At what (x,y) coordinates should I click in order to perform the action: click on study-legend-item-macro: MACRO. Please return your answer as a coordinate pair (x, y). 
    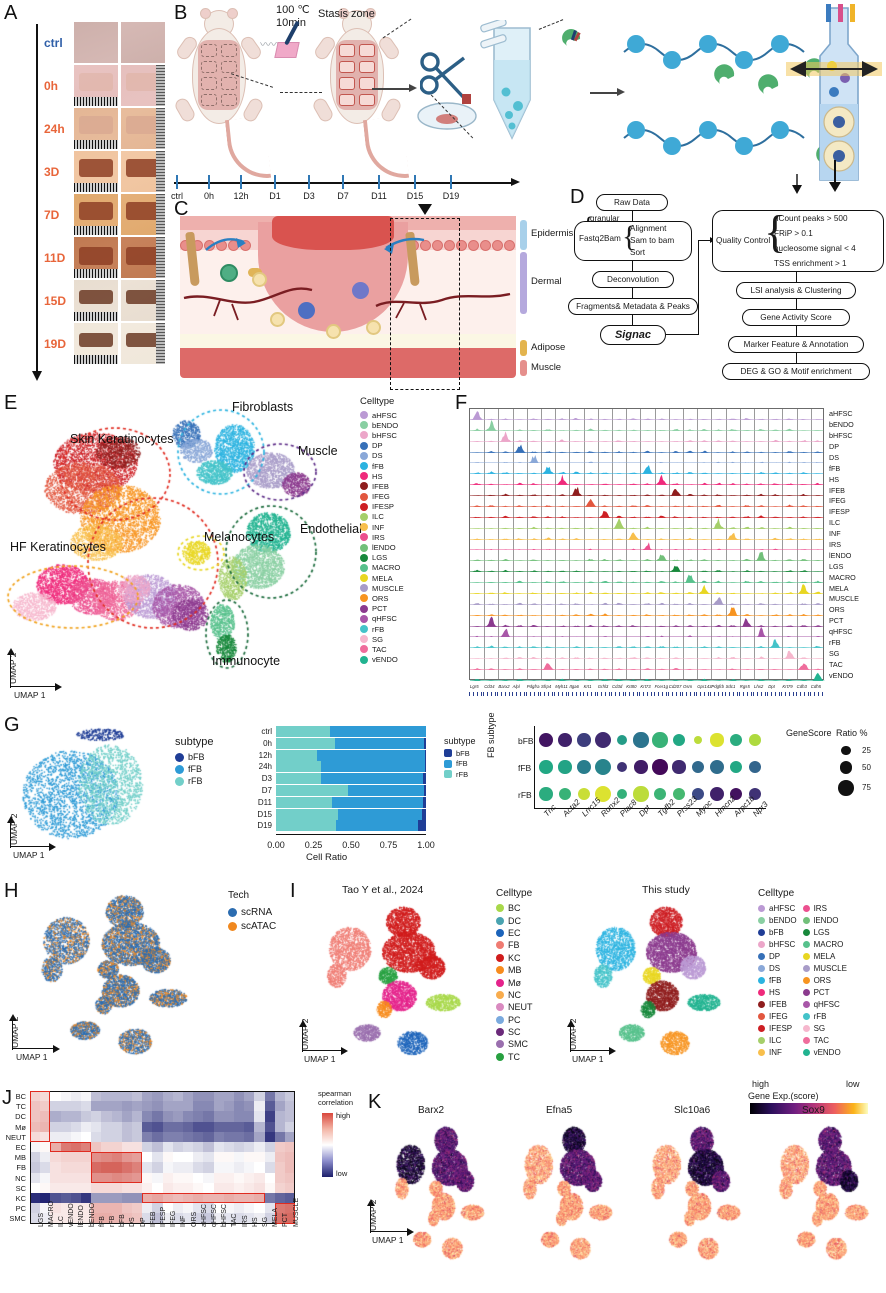
    Looking at the image, I should click on (824, 944).